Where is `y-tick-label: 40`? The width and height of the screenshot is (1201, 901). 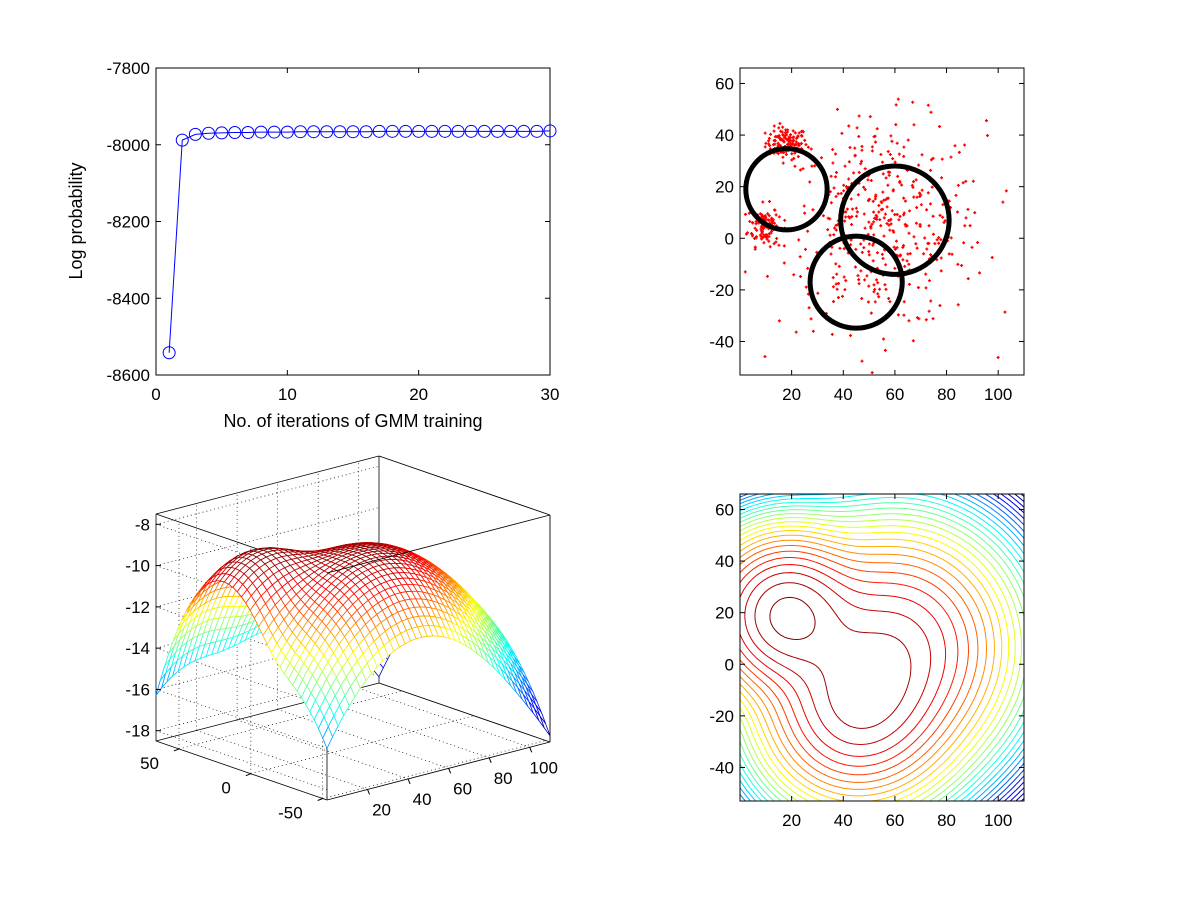 y-tick-label: 40 is located at coordinates (724, 135).